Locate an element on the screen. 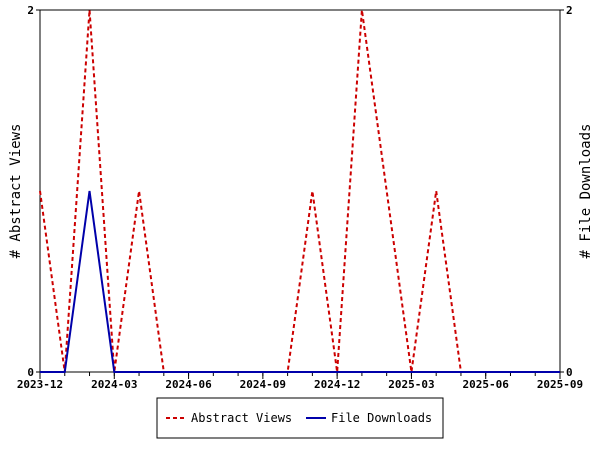 The width and height of the screenshot is (600, 450). x-tick-label: 2024-03 is located at coordinates (114, 384).